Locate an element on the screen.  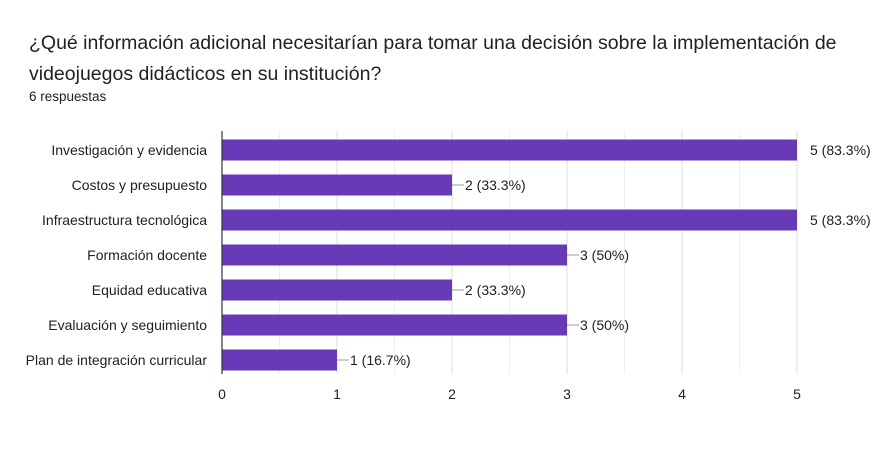
category-label: Infraestructura tecnológica is located at coordinates (124, 220).